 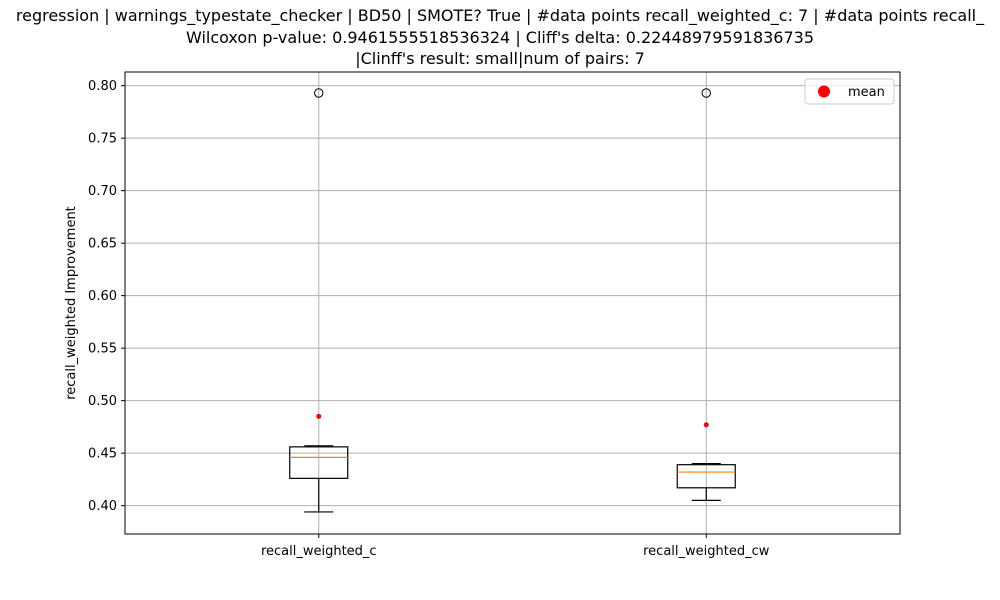 I want to click on y-axis: 0.40 0.45 0.50 0.55 0.60 0.65 0.70 0.75 0.80, so click(x=106, y=296).